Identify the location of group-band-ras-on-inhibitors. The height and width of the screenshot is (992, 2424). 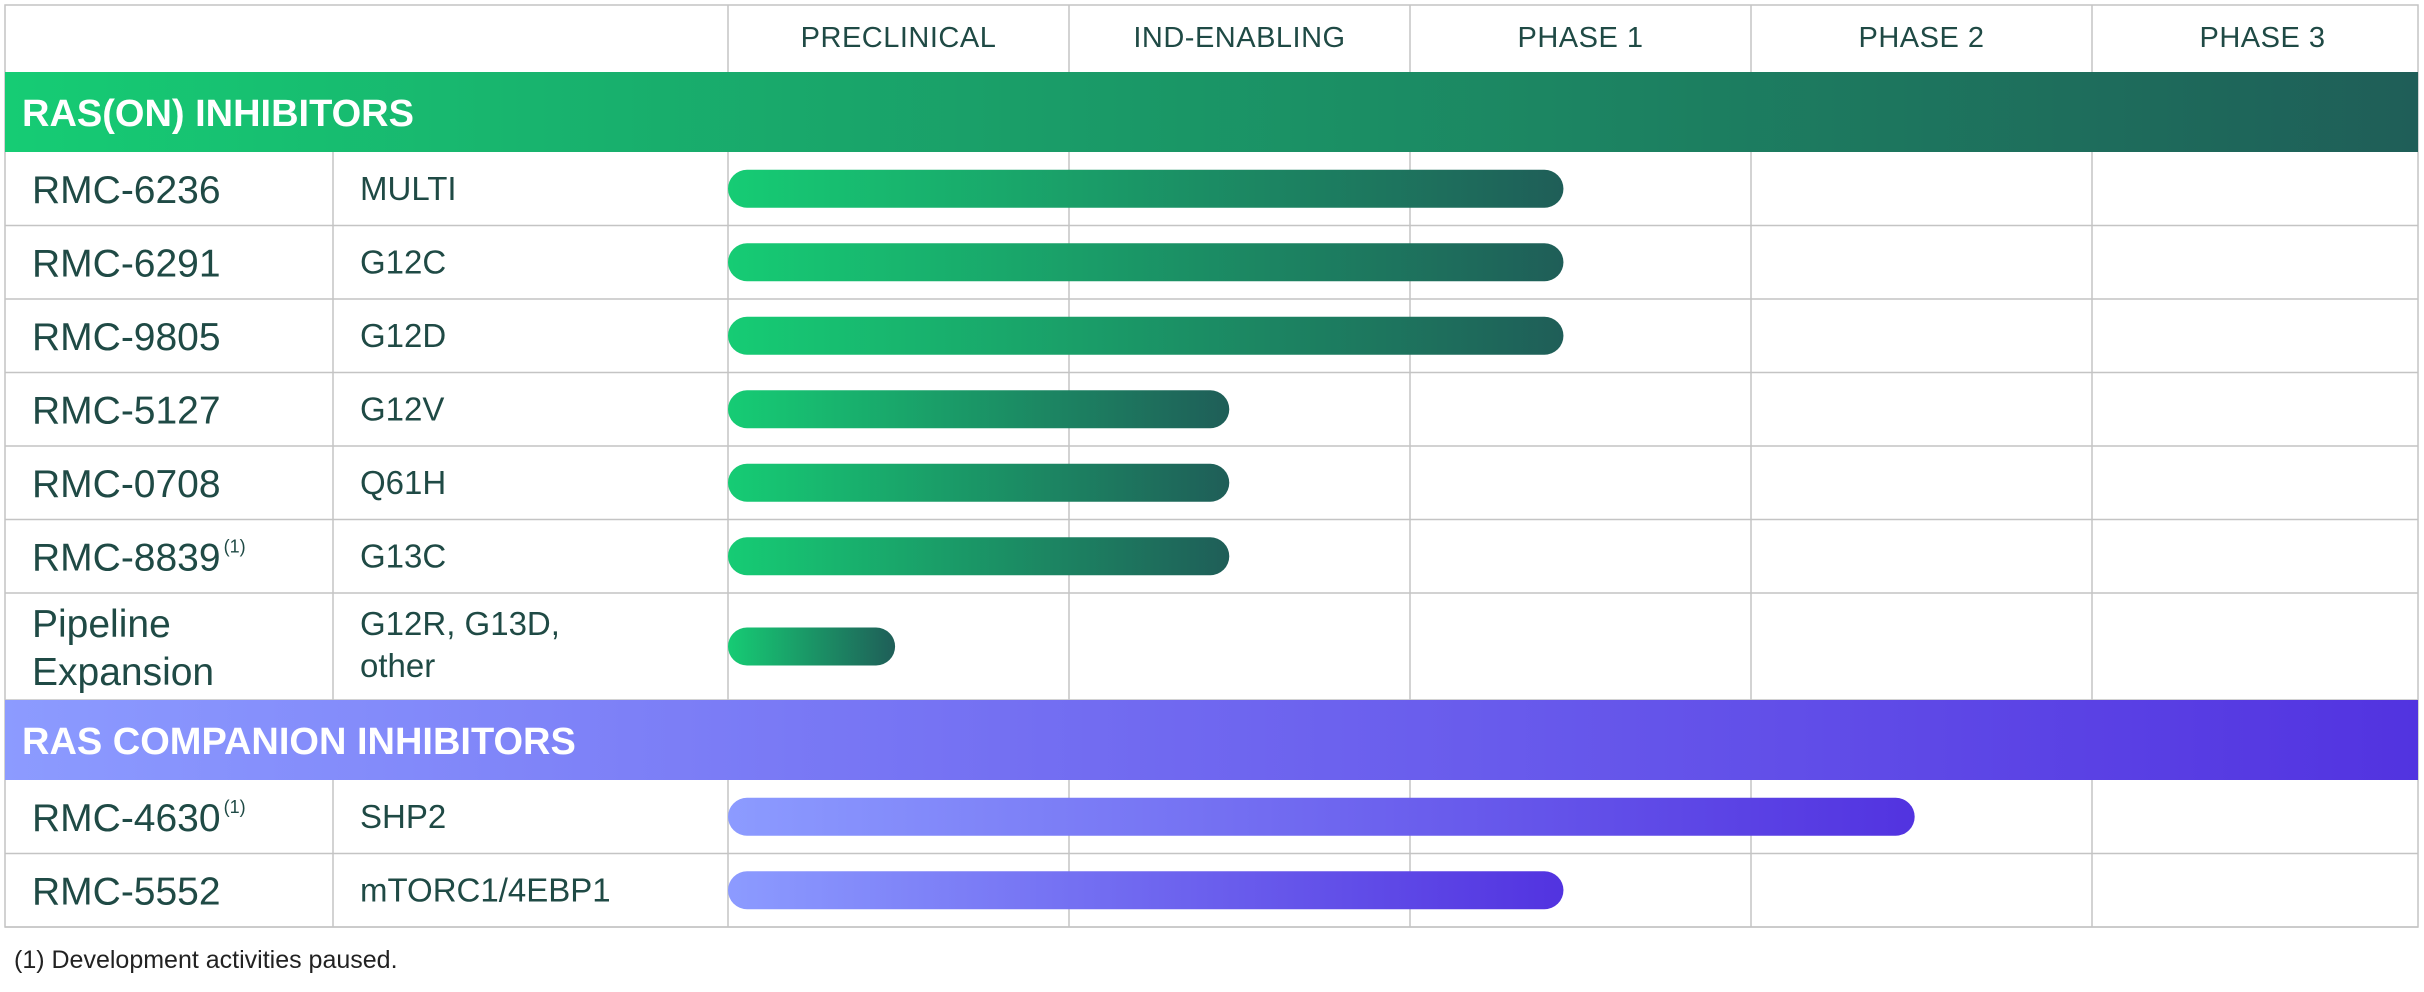
(1211, 112).